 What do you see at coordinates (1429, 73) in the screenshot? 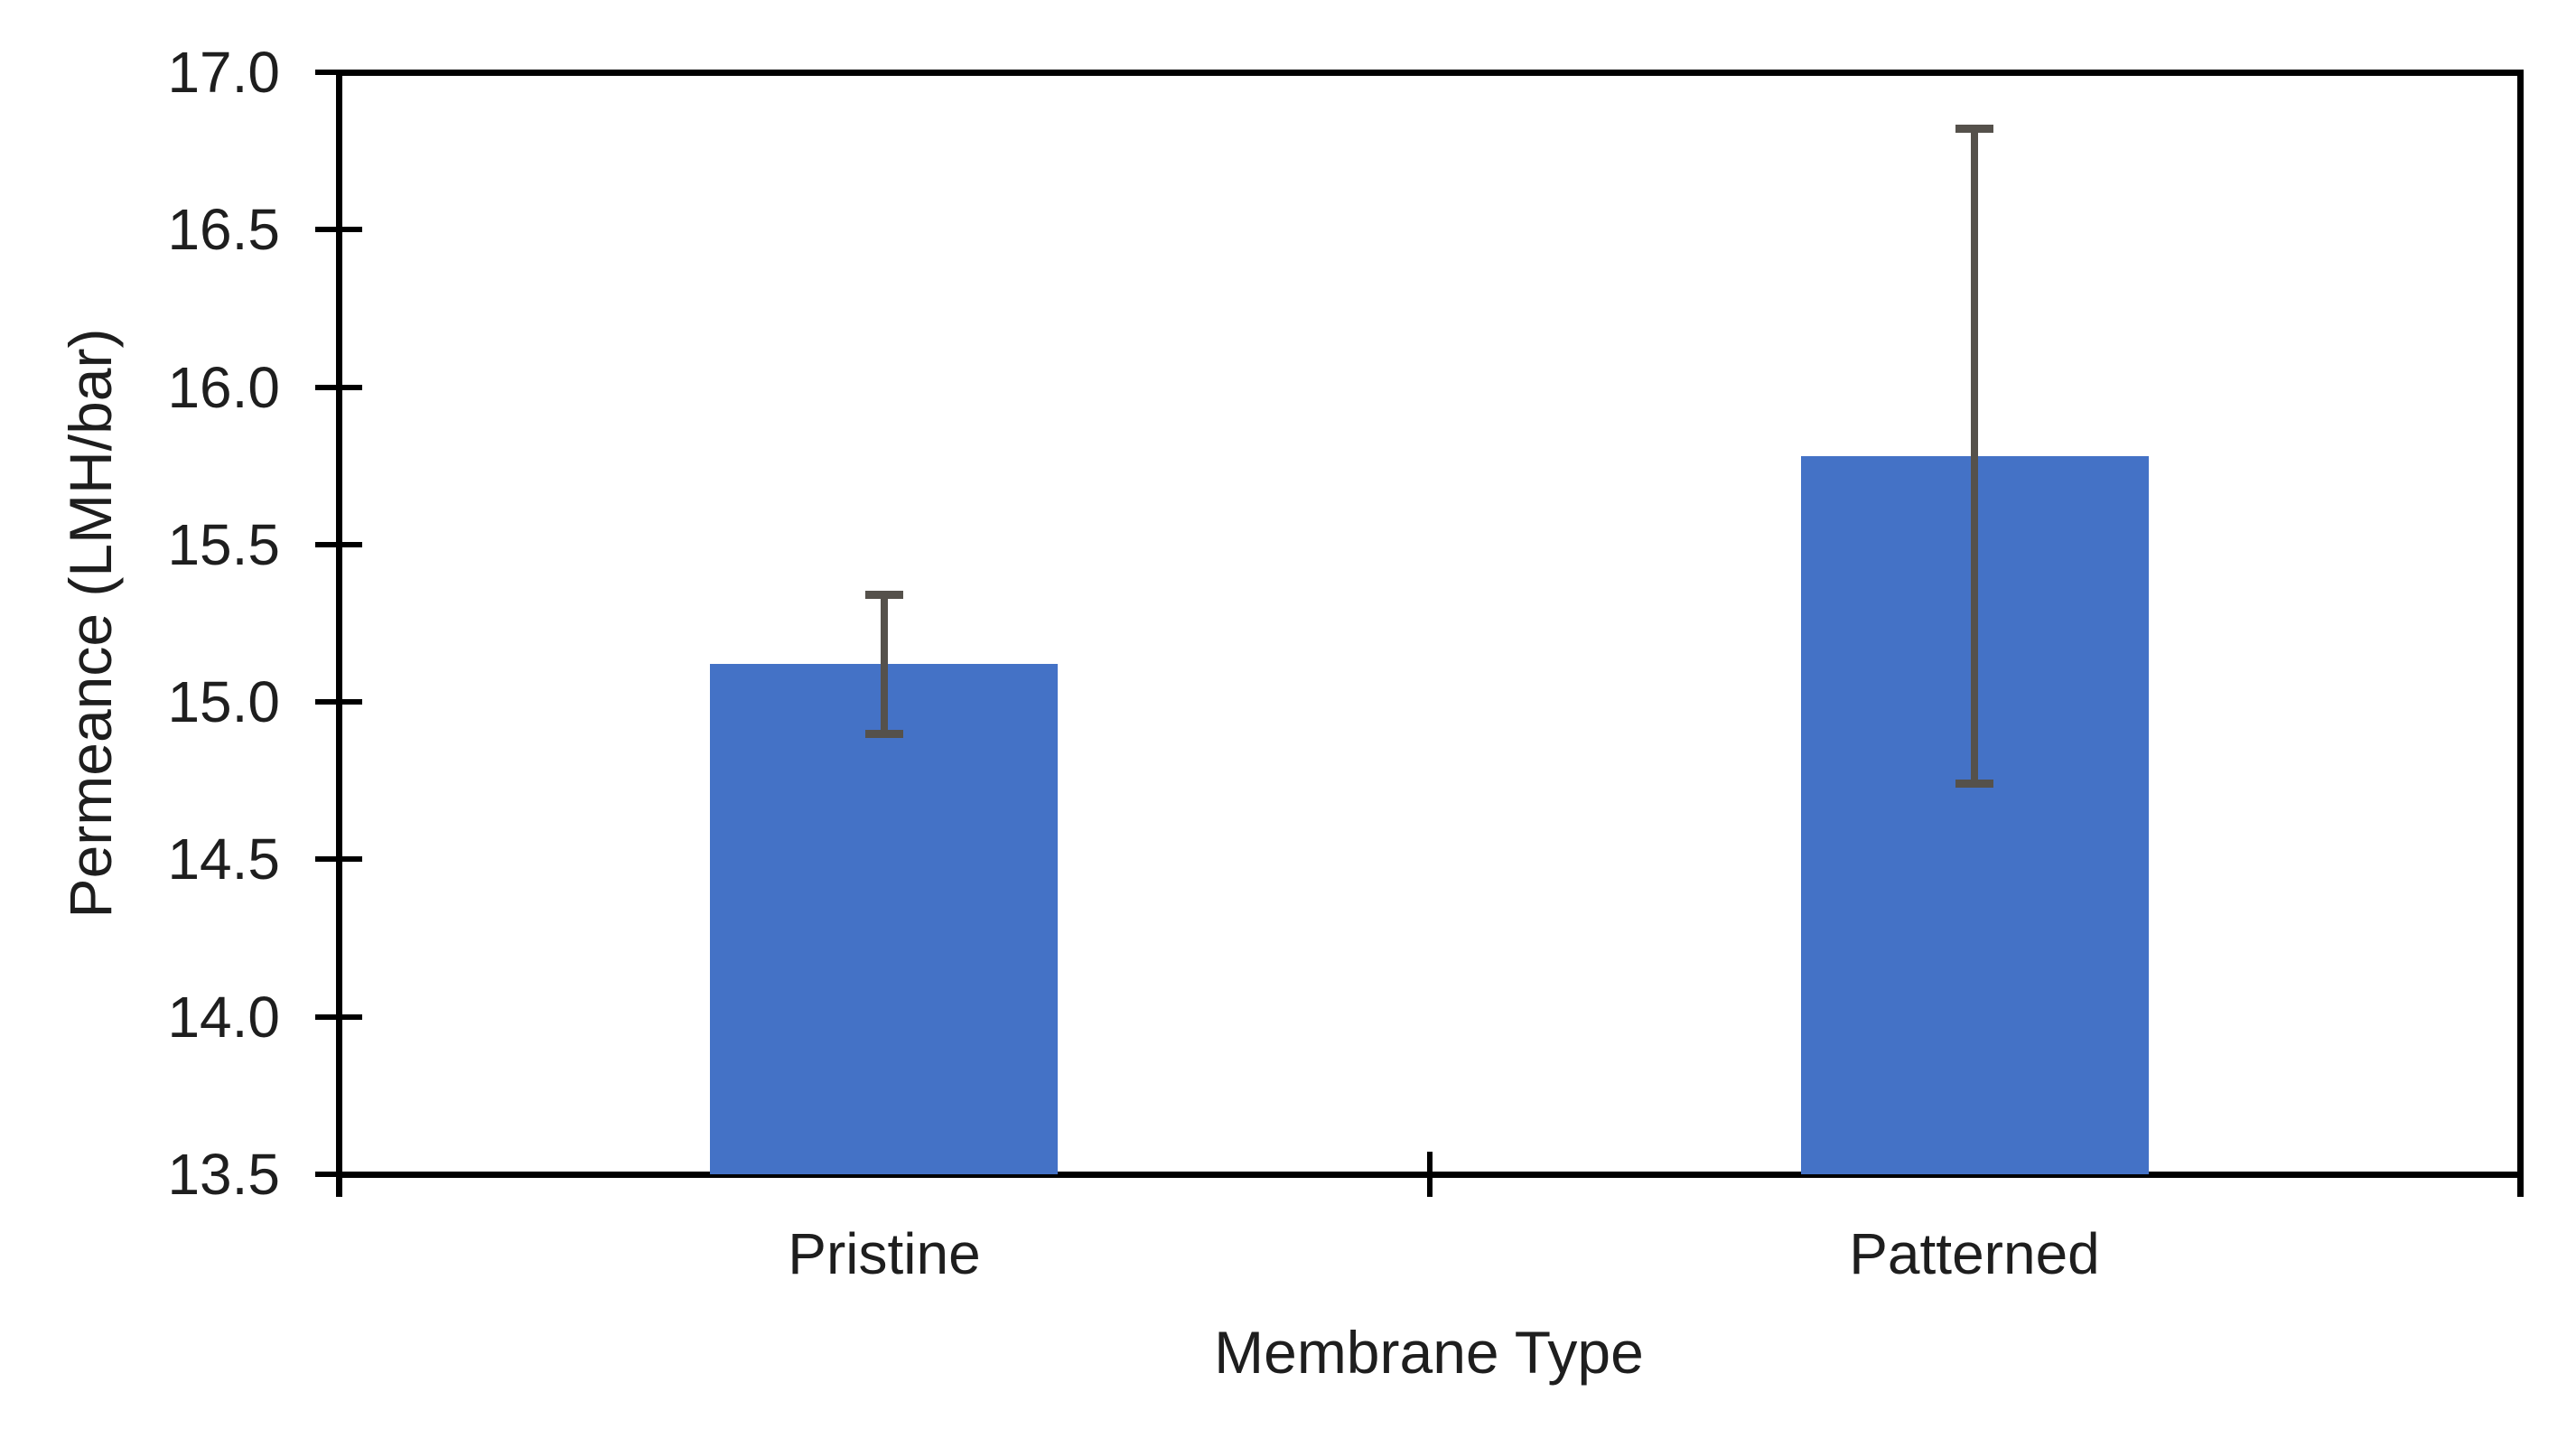
I see `plot-top-border` at bounding box center [1429, 73].